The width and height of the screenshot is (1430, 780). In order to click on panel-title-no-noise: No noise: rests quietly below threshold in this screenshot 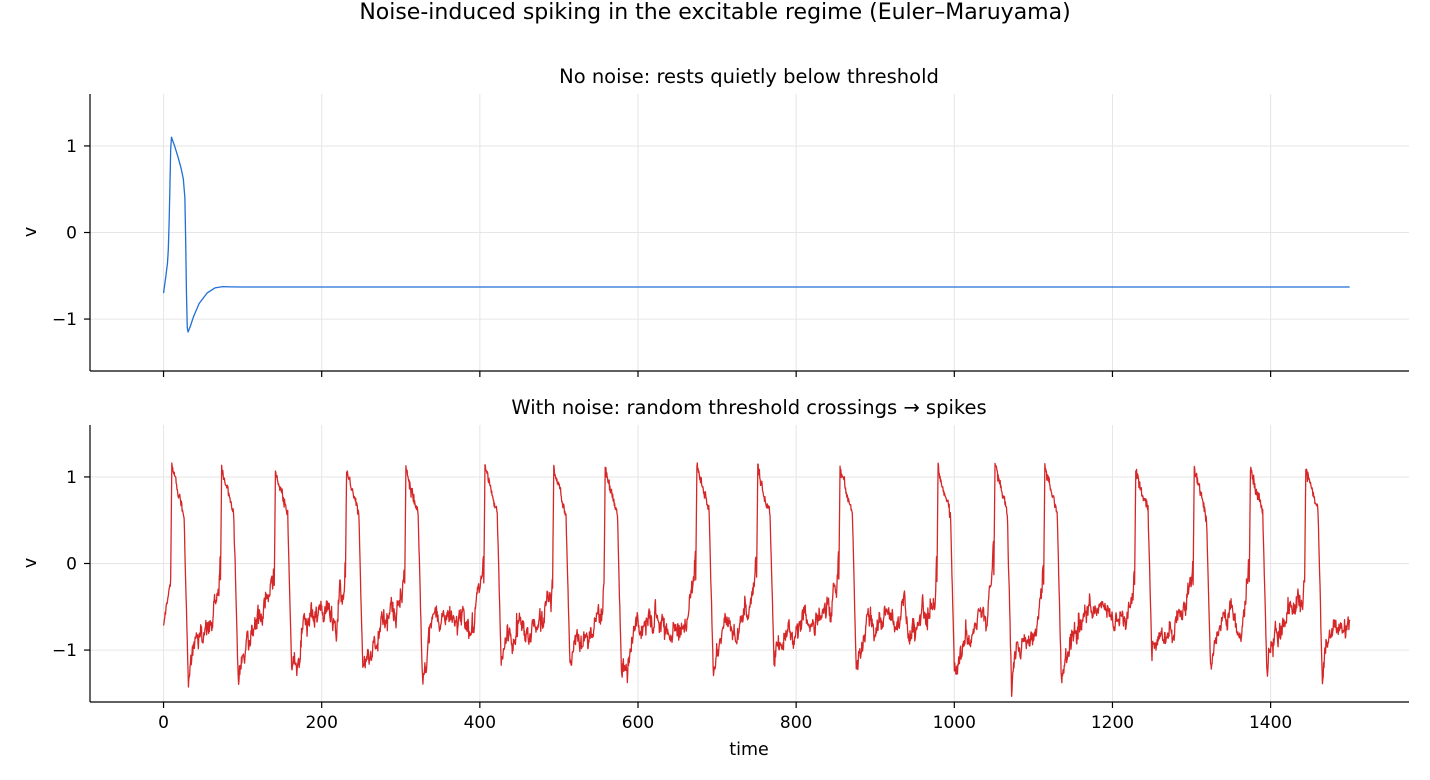, I will do `click(749, 76)`.